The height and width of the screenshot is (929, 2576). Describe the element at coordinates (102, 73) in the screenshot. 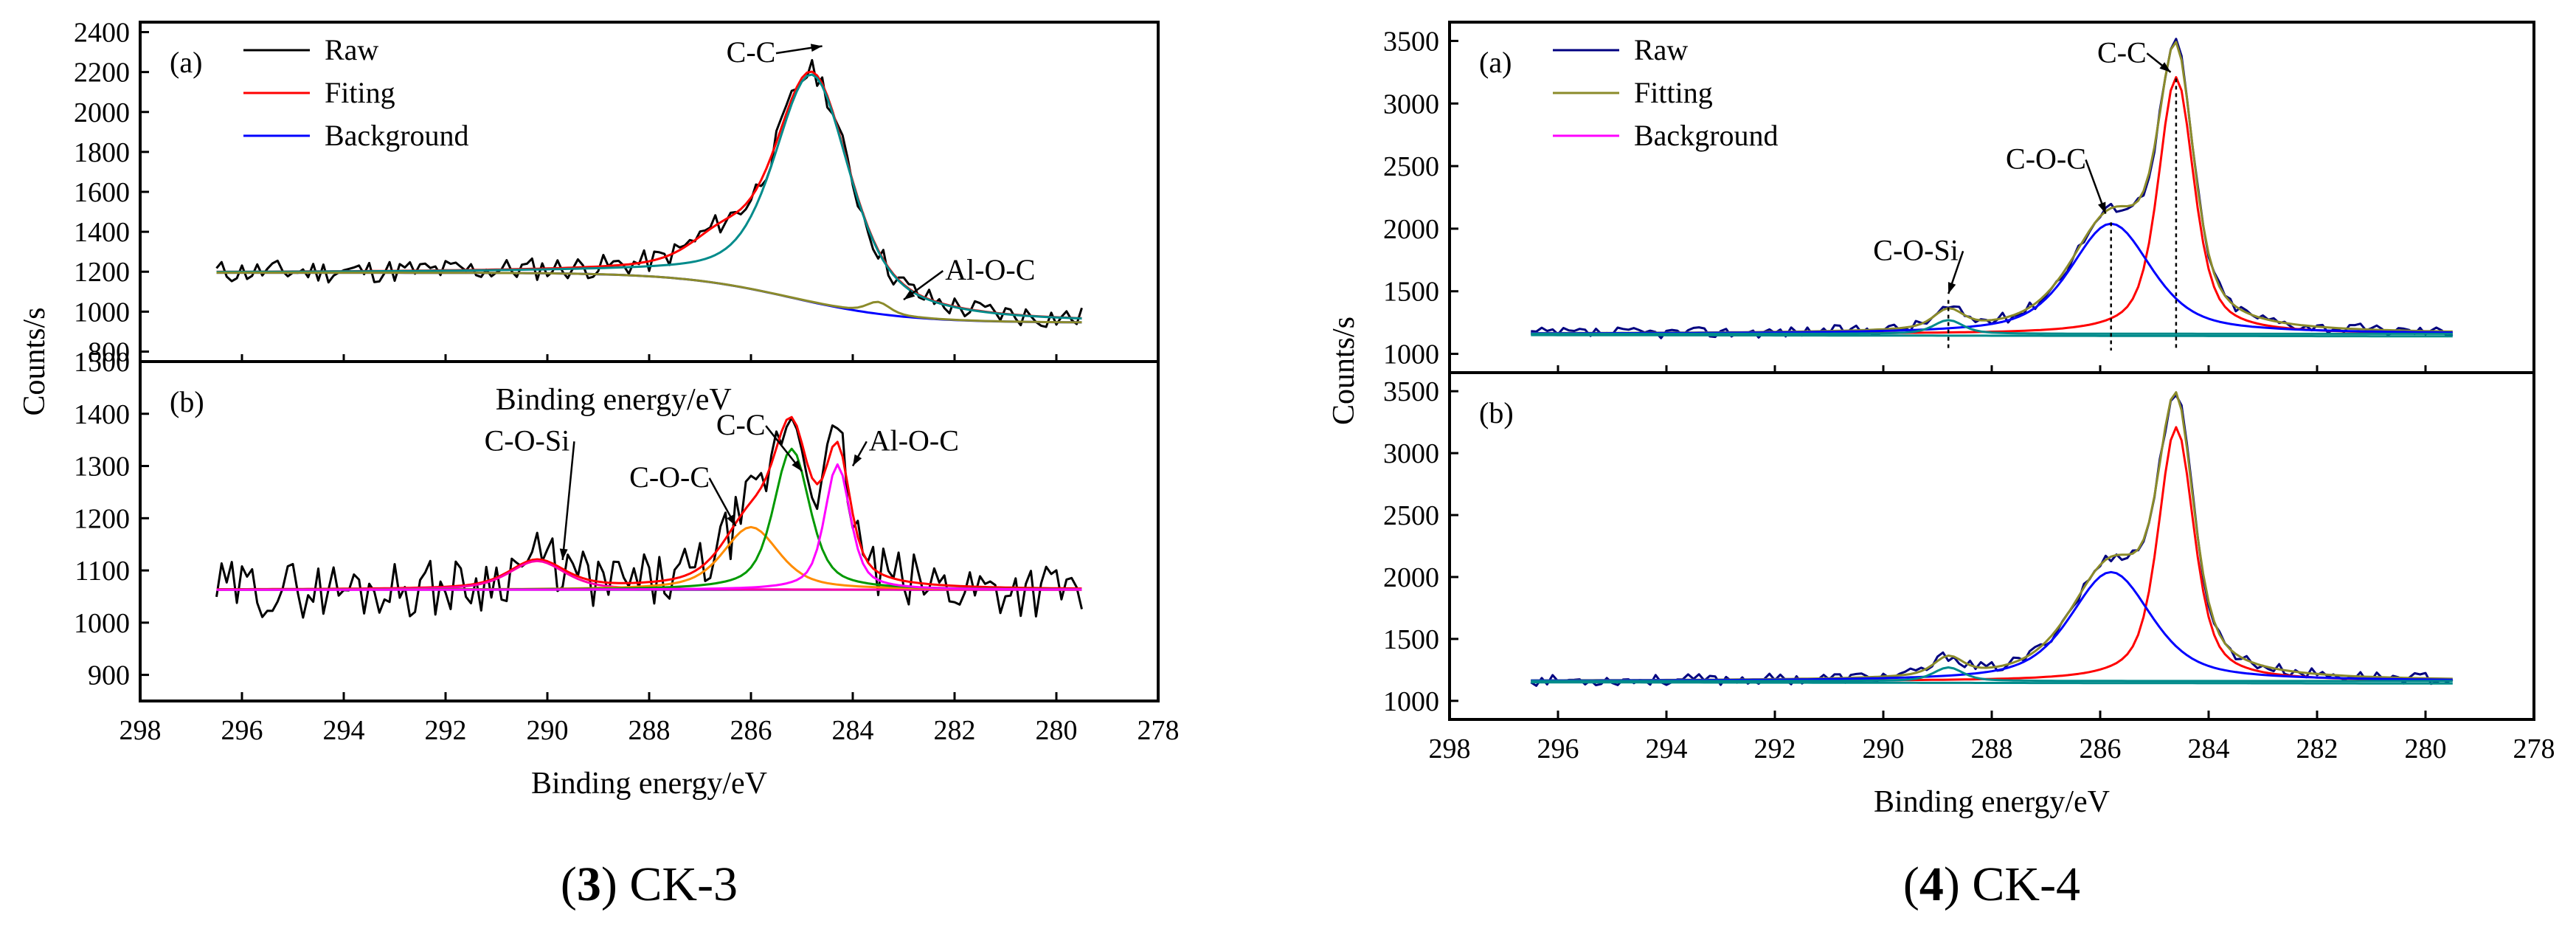

I see `y-tick-label: 2200` at that location.